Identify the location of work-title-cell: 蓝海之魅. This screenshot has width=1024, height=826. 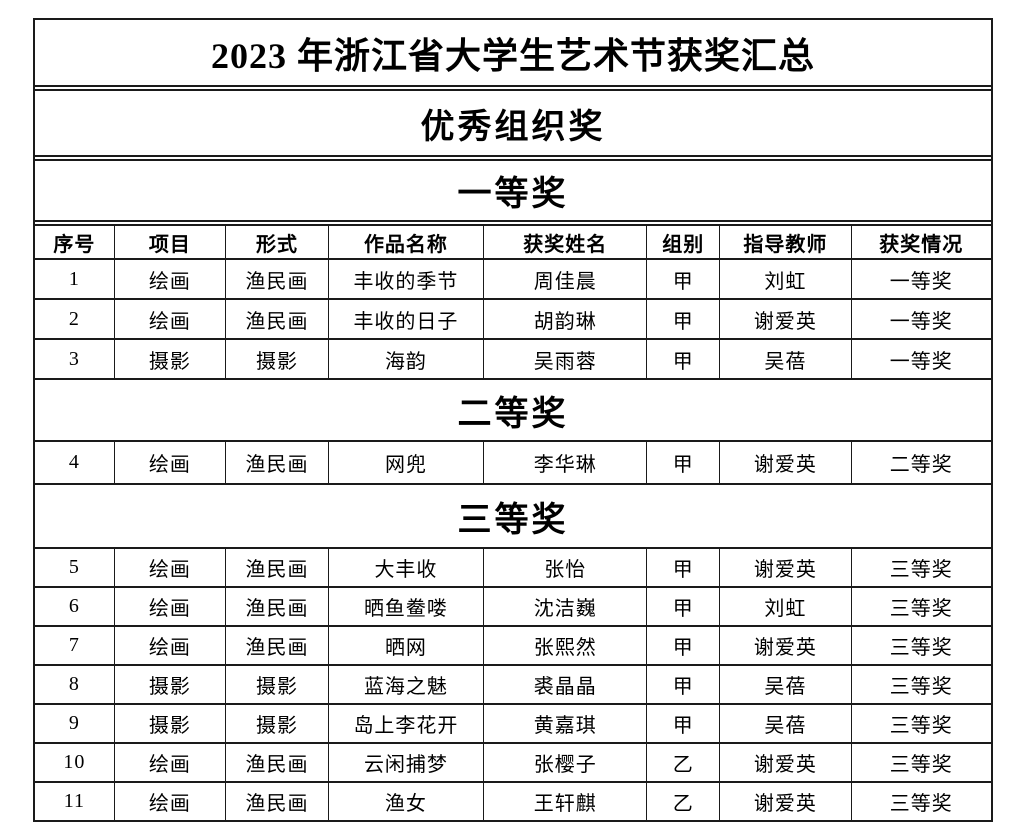
(405, 684).